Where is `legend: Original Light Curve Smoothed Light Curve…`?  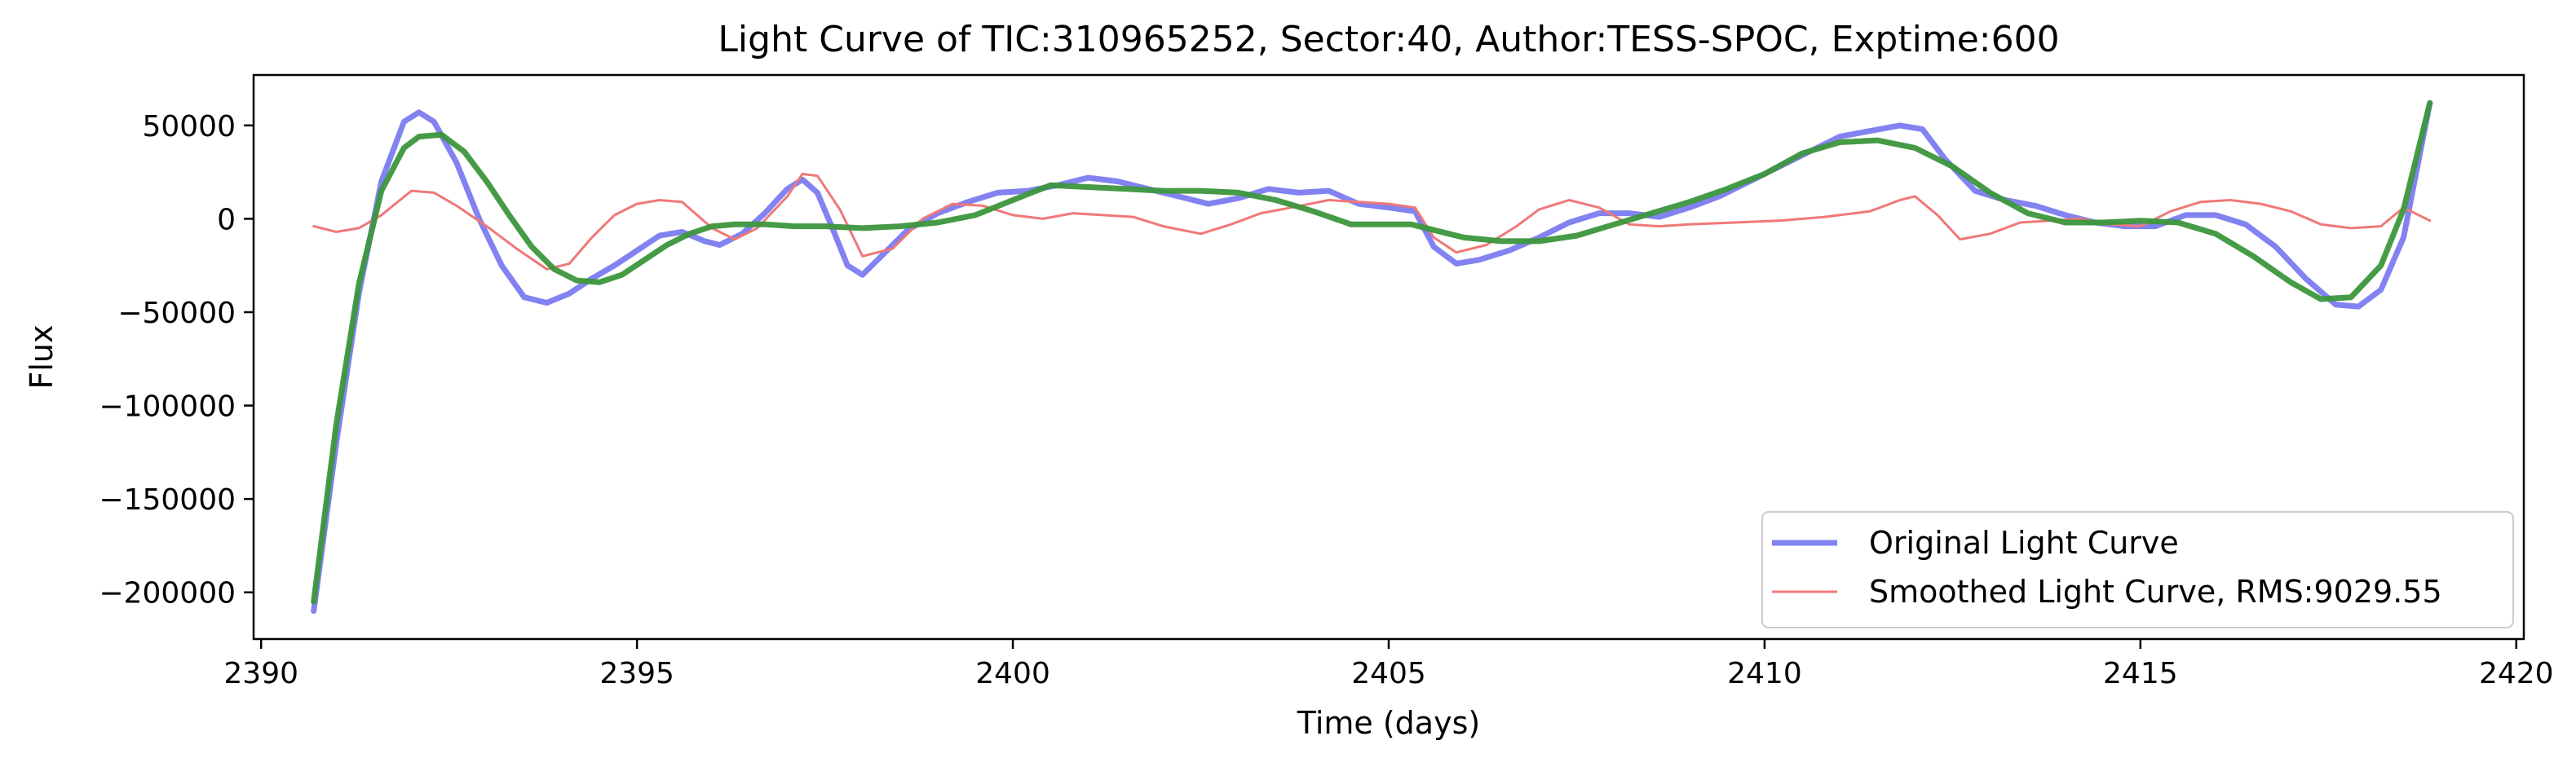 legend: Original Light Curve Smoothed Light Curve… is located at coordinates (2137, 569).